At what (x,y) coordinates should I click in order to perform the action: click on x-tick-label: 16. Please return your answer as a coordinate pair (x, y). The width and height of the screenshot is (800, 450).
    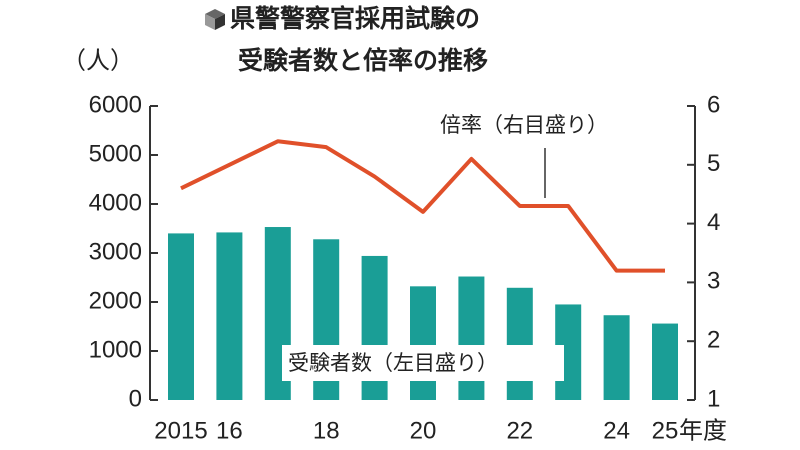
    Looking at the image, I should click on (229, 430).